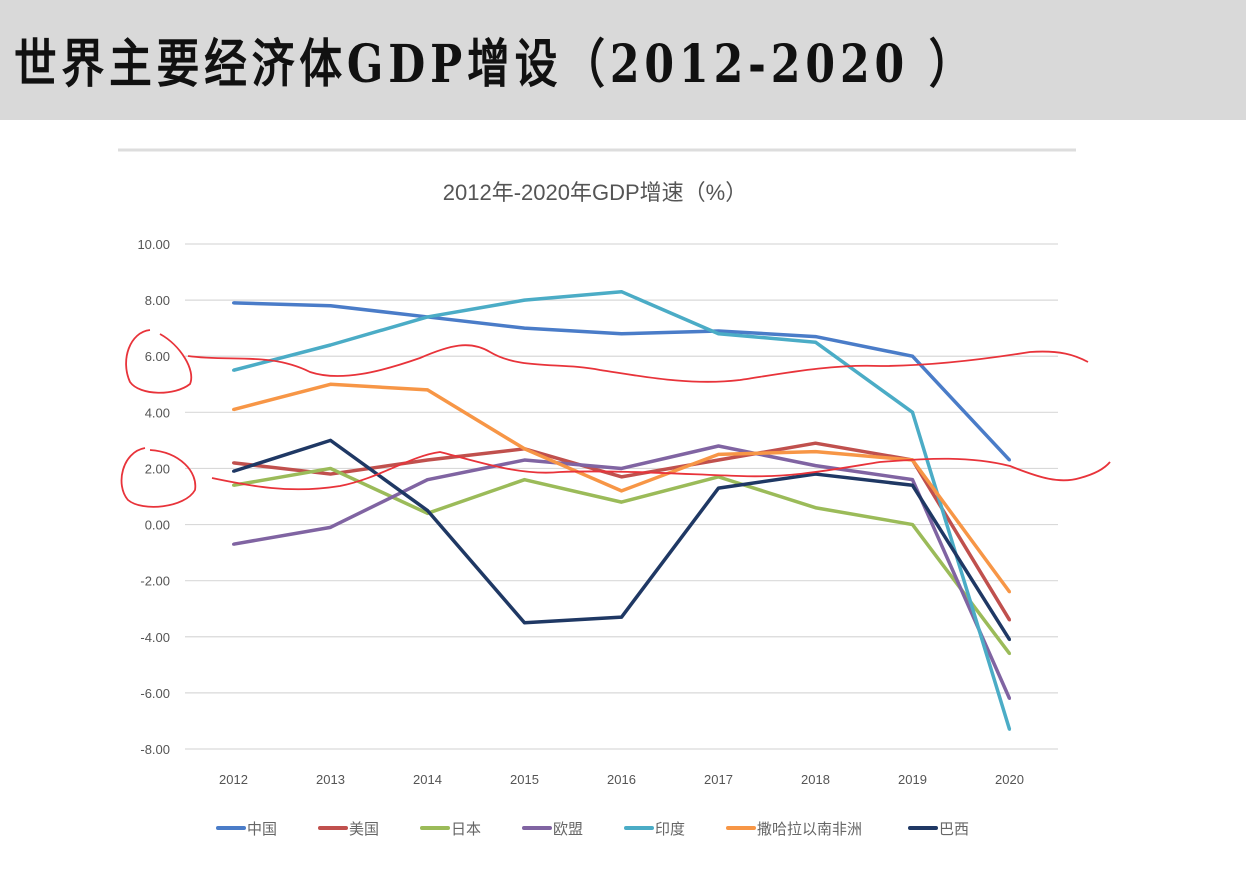 The image size is (1246, 880). What do you see at coordinates (670, 829) in the screenshot?
I see `legend-label: 印度` at bounding box center [670, 829].